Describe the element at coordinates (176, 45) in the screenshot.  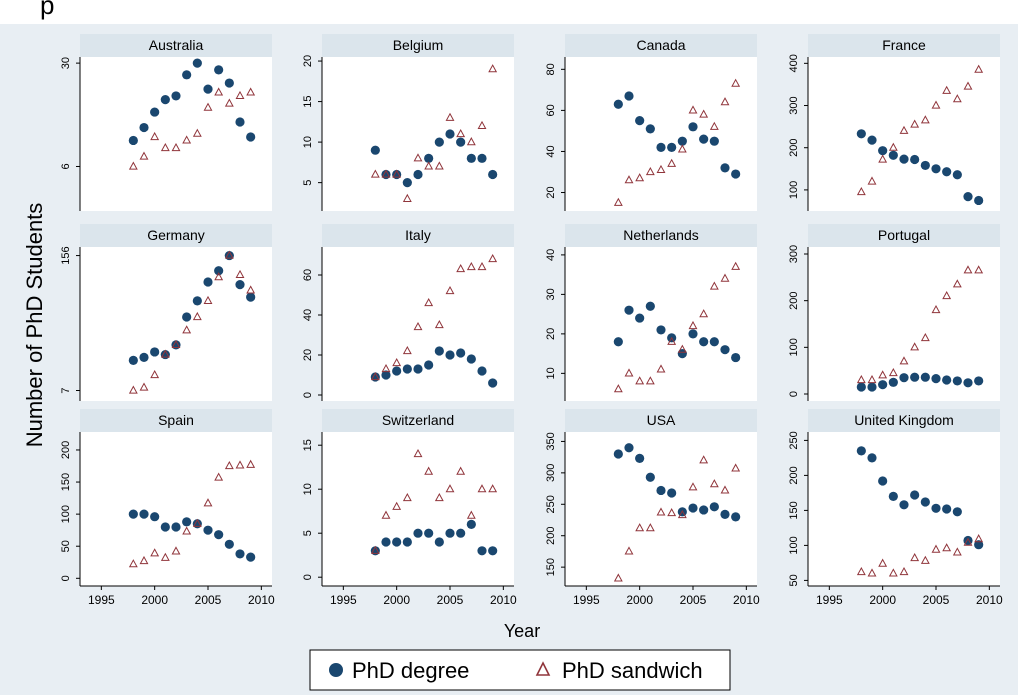
I see `panel-title-australia: Australia` at that location.